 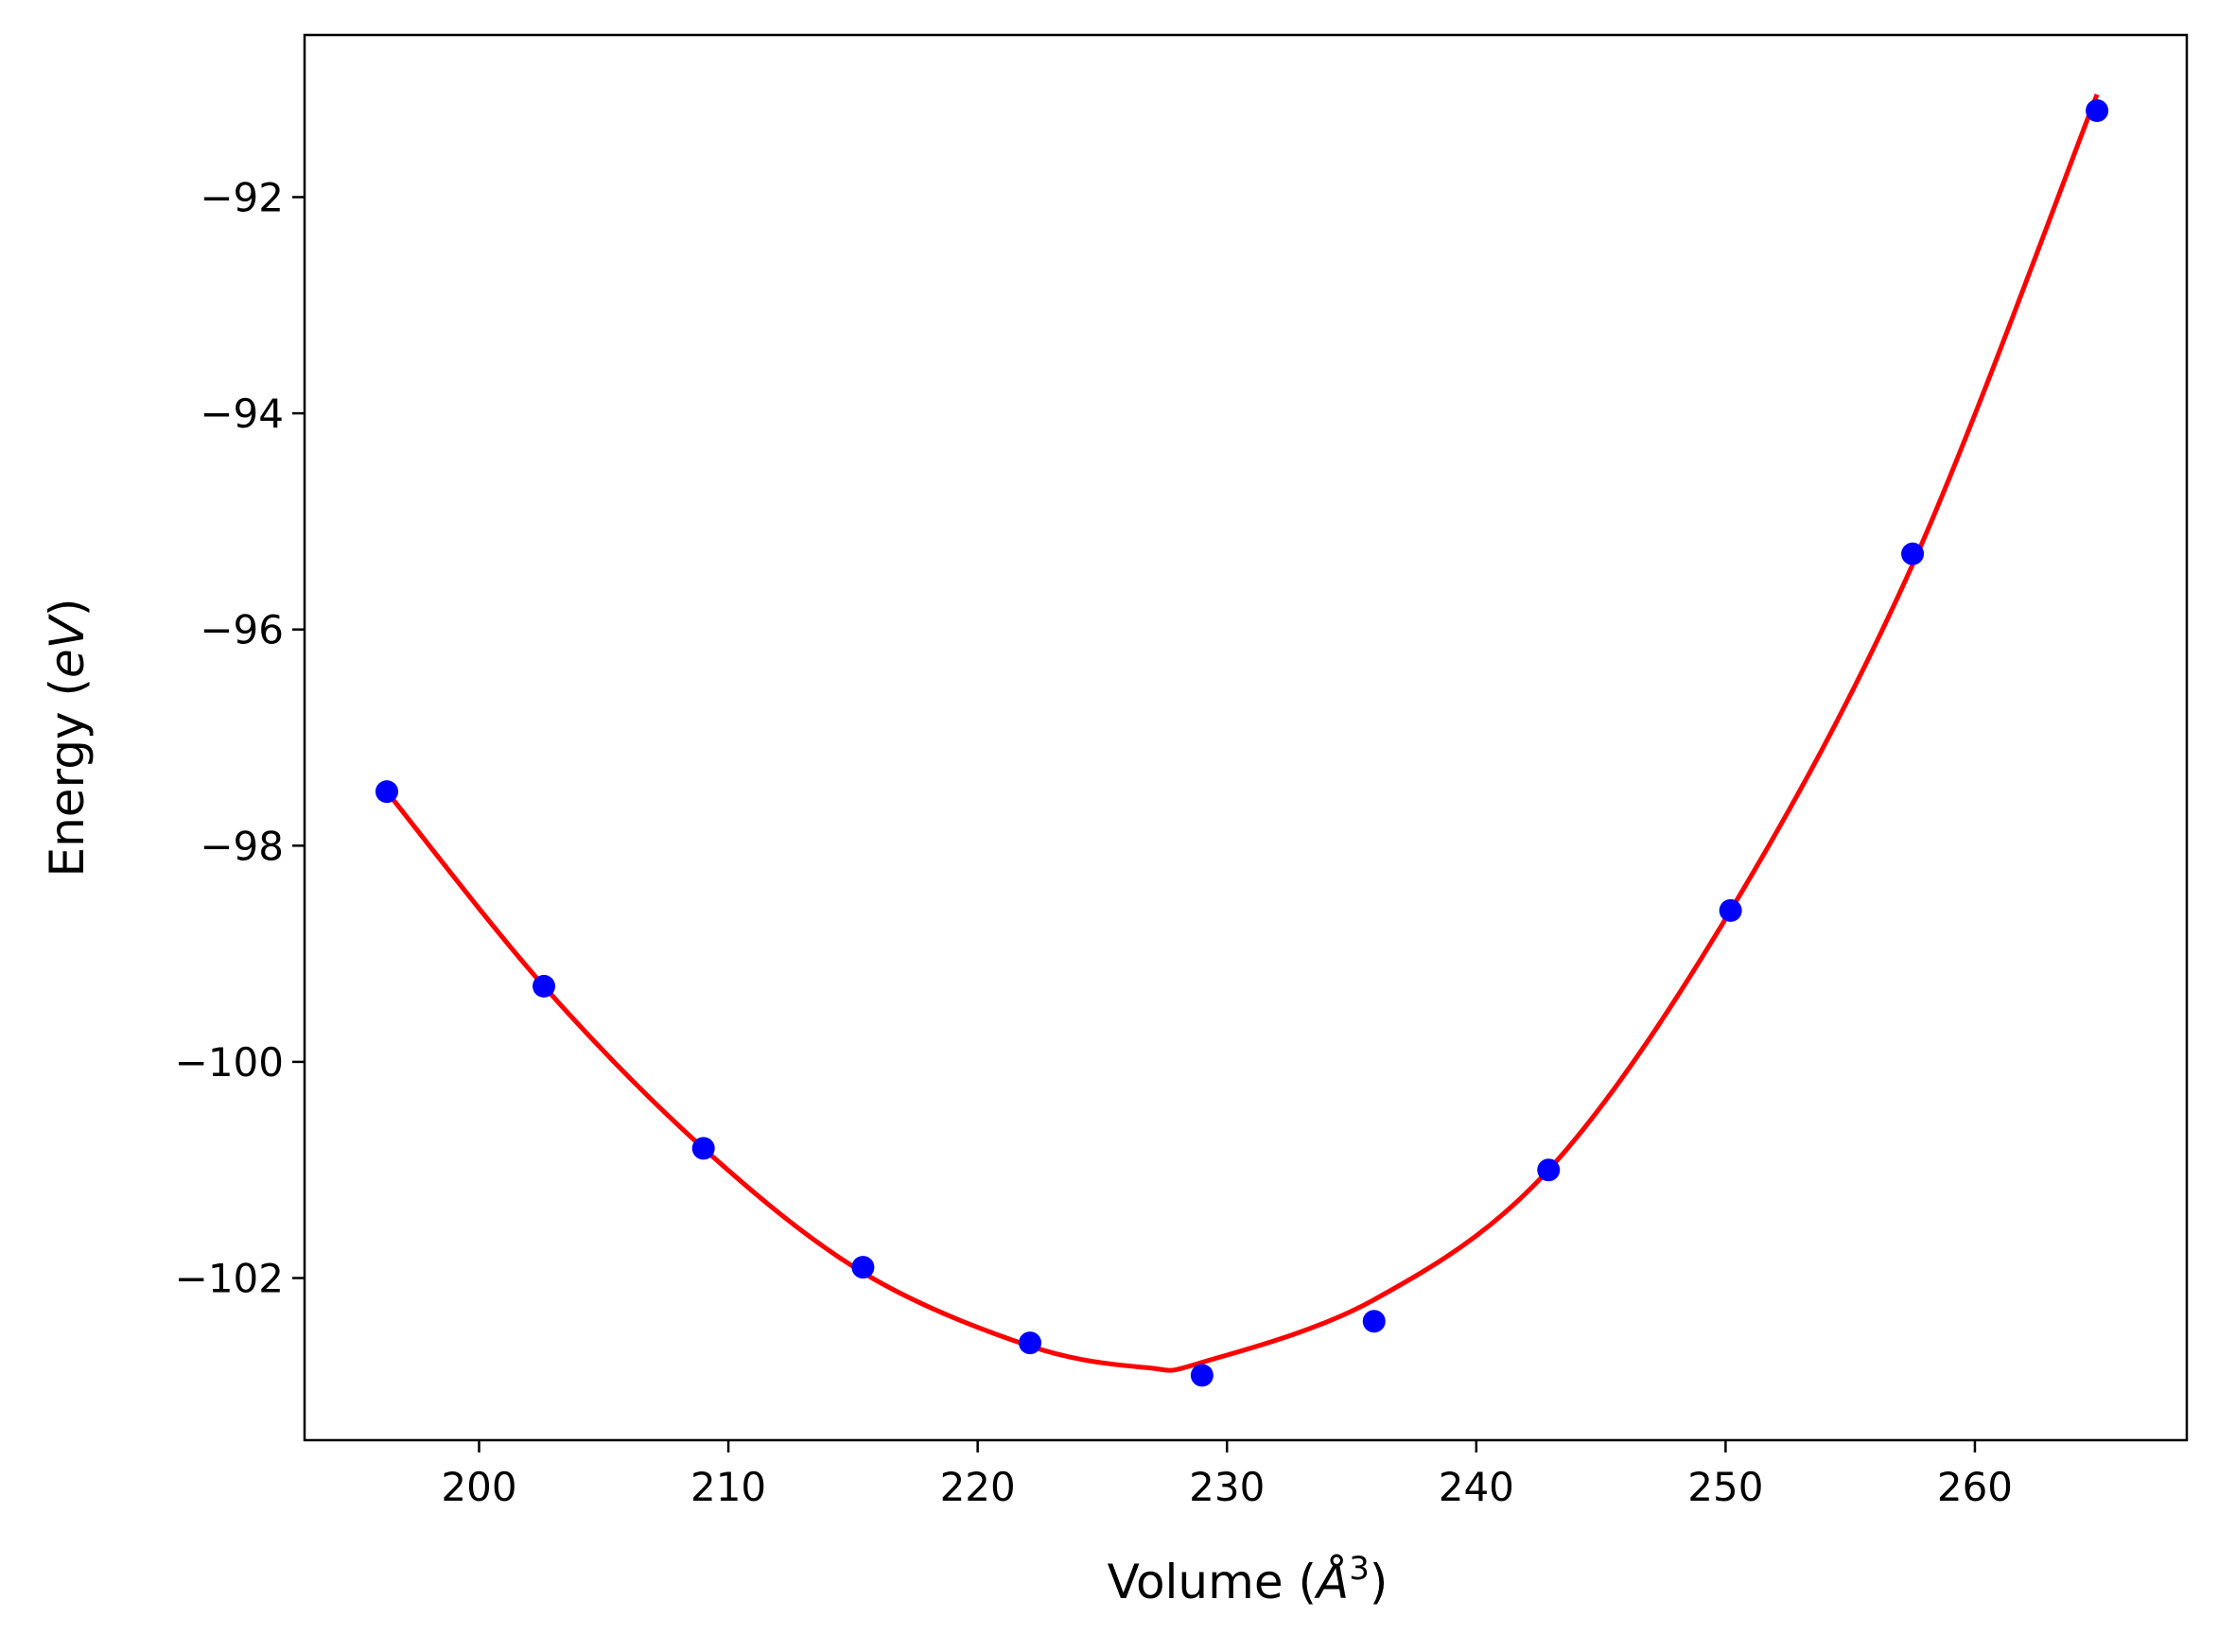 What do you see at coordinates (1725, 1487) in the screenshot?
I see `x-tick-label: 250` at bounding box center [1725, 1487].